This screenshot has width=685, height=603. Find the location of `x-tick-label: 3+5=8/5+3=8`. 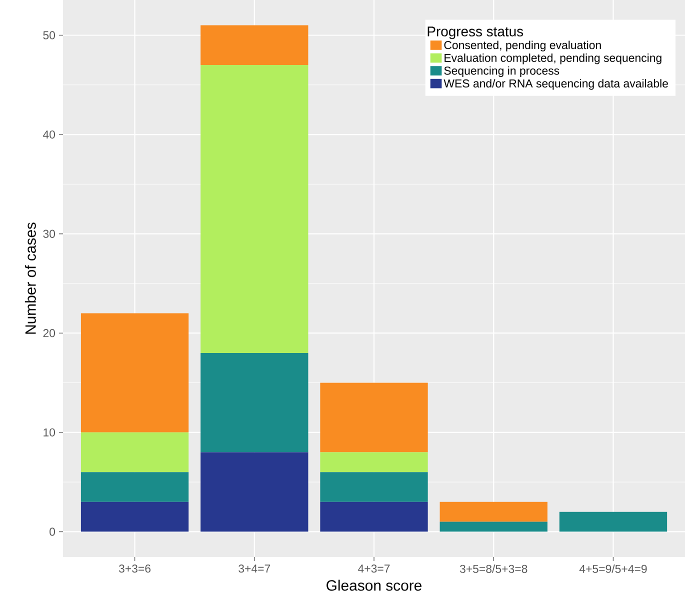

x-tick-label: 3+5=8/5+3=8 is located at coordinates (494, 568).